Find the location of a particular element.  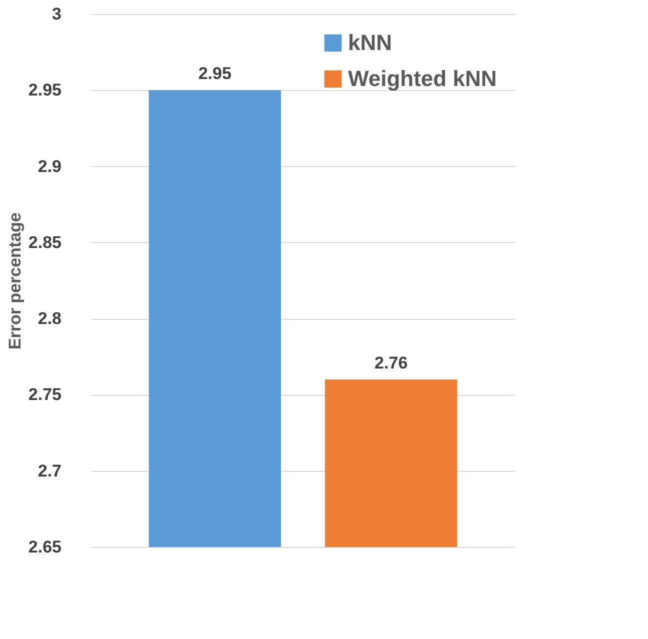

legend-label: Weighted kNN is located at coordinates (422, 78).